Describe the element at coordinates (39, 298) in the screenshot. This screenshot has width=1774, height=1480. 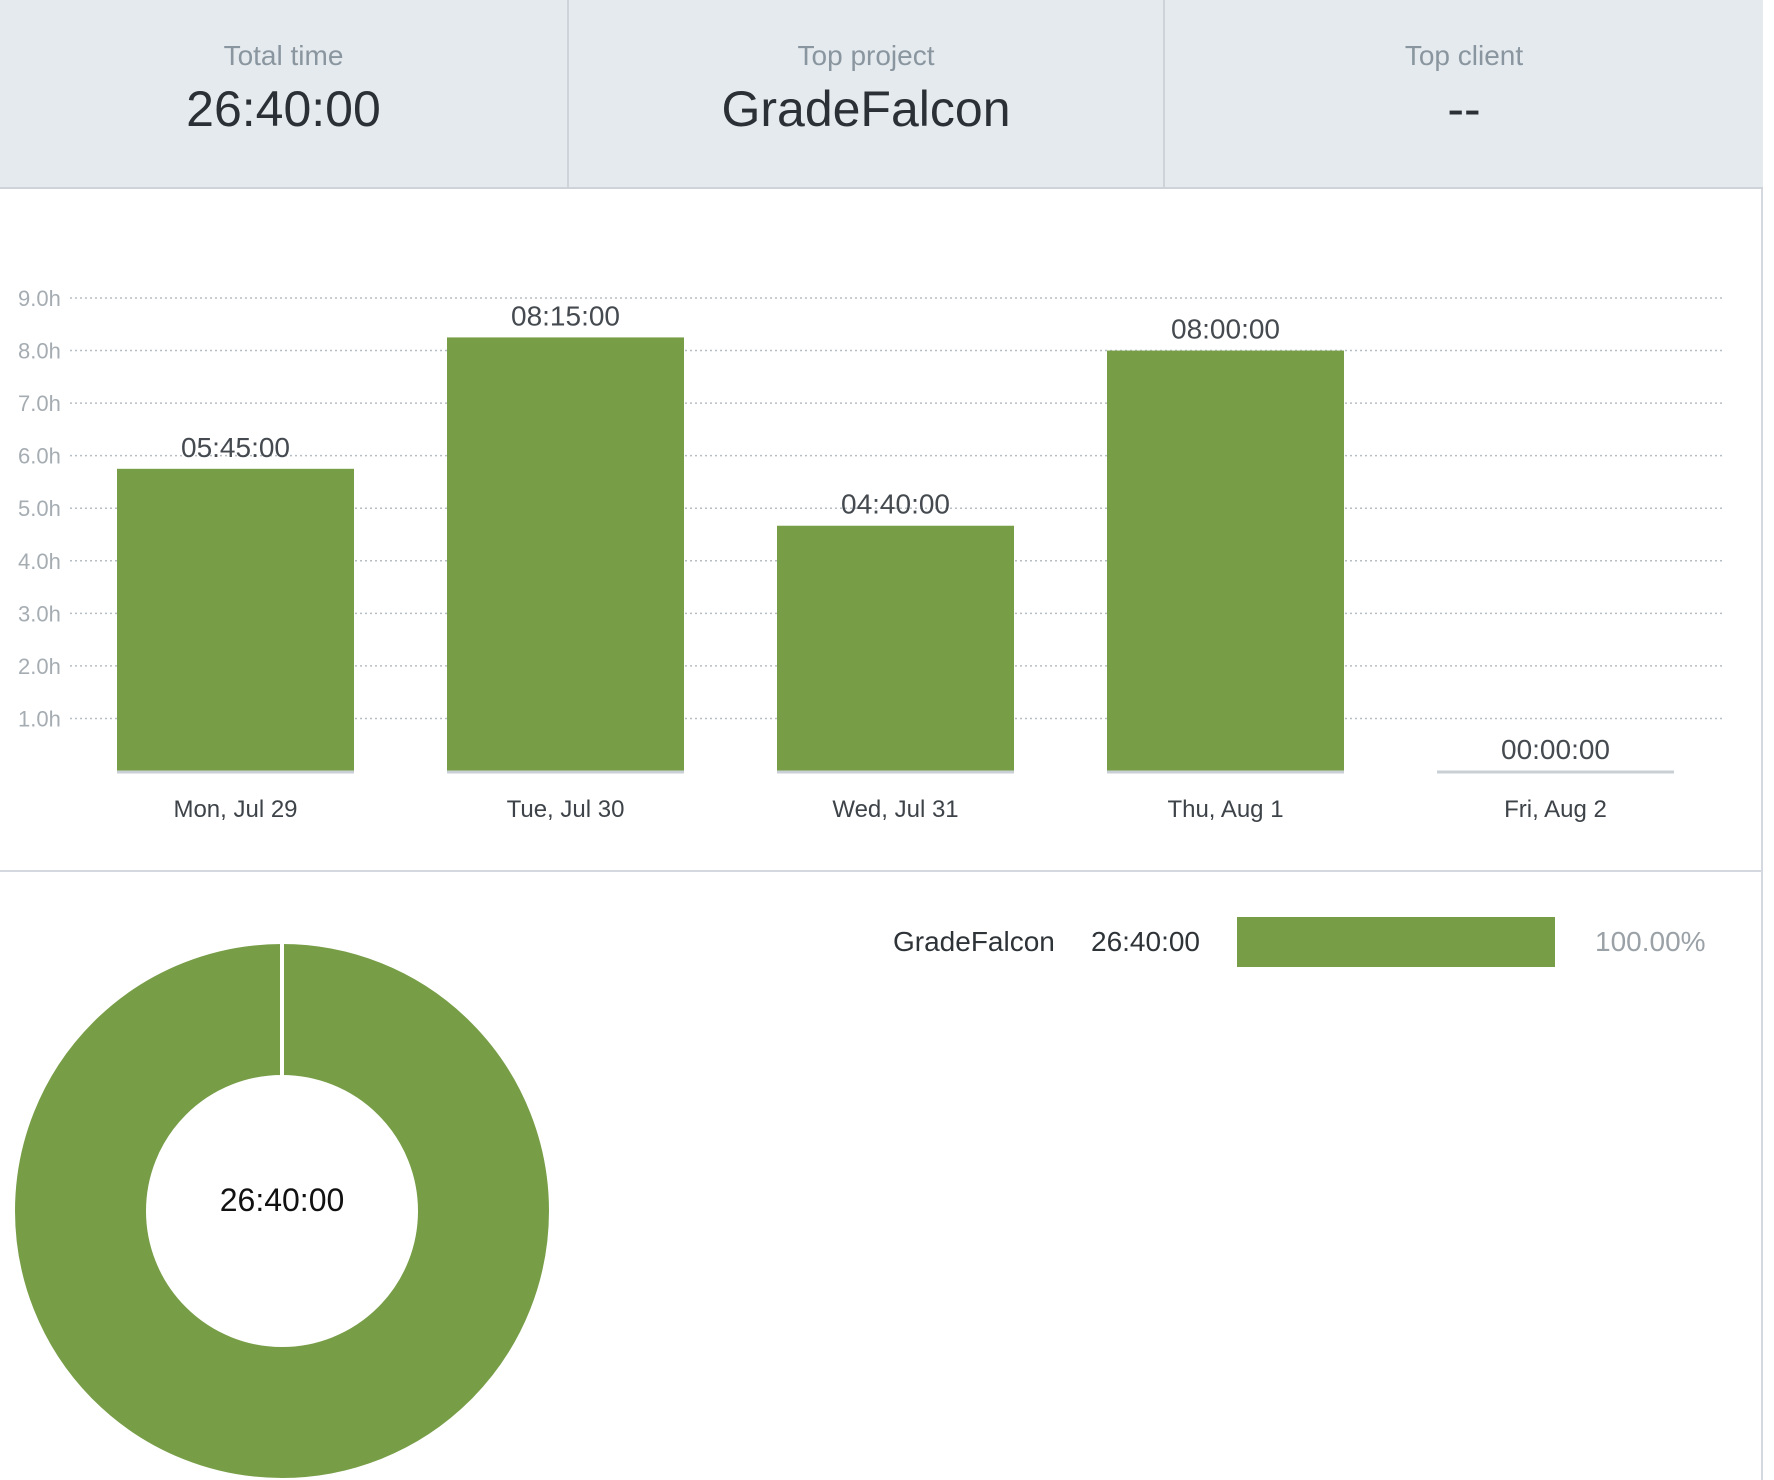
I see `y-tick-label: 9.0h` at that location.